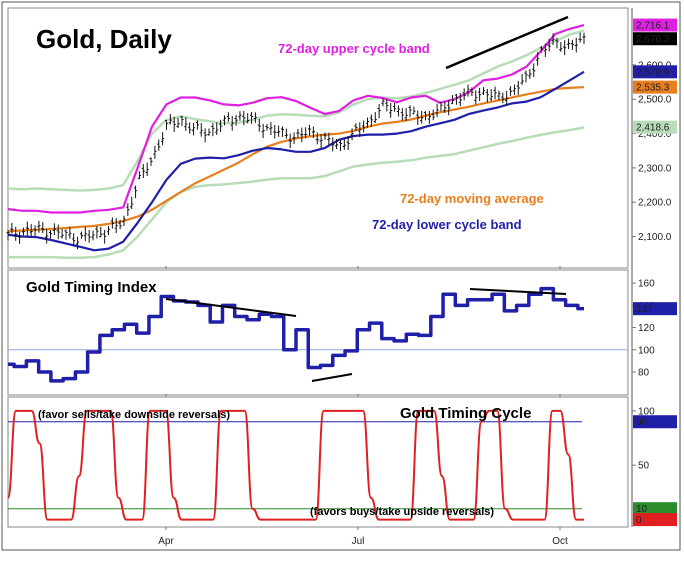 The height and width of the screenshot is (561, 684). I want to click on cycle-value-tag: 10, so click(655, 509).